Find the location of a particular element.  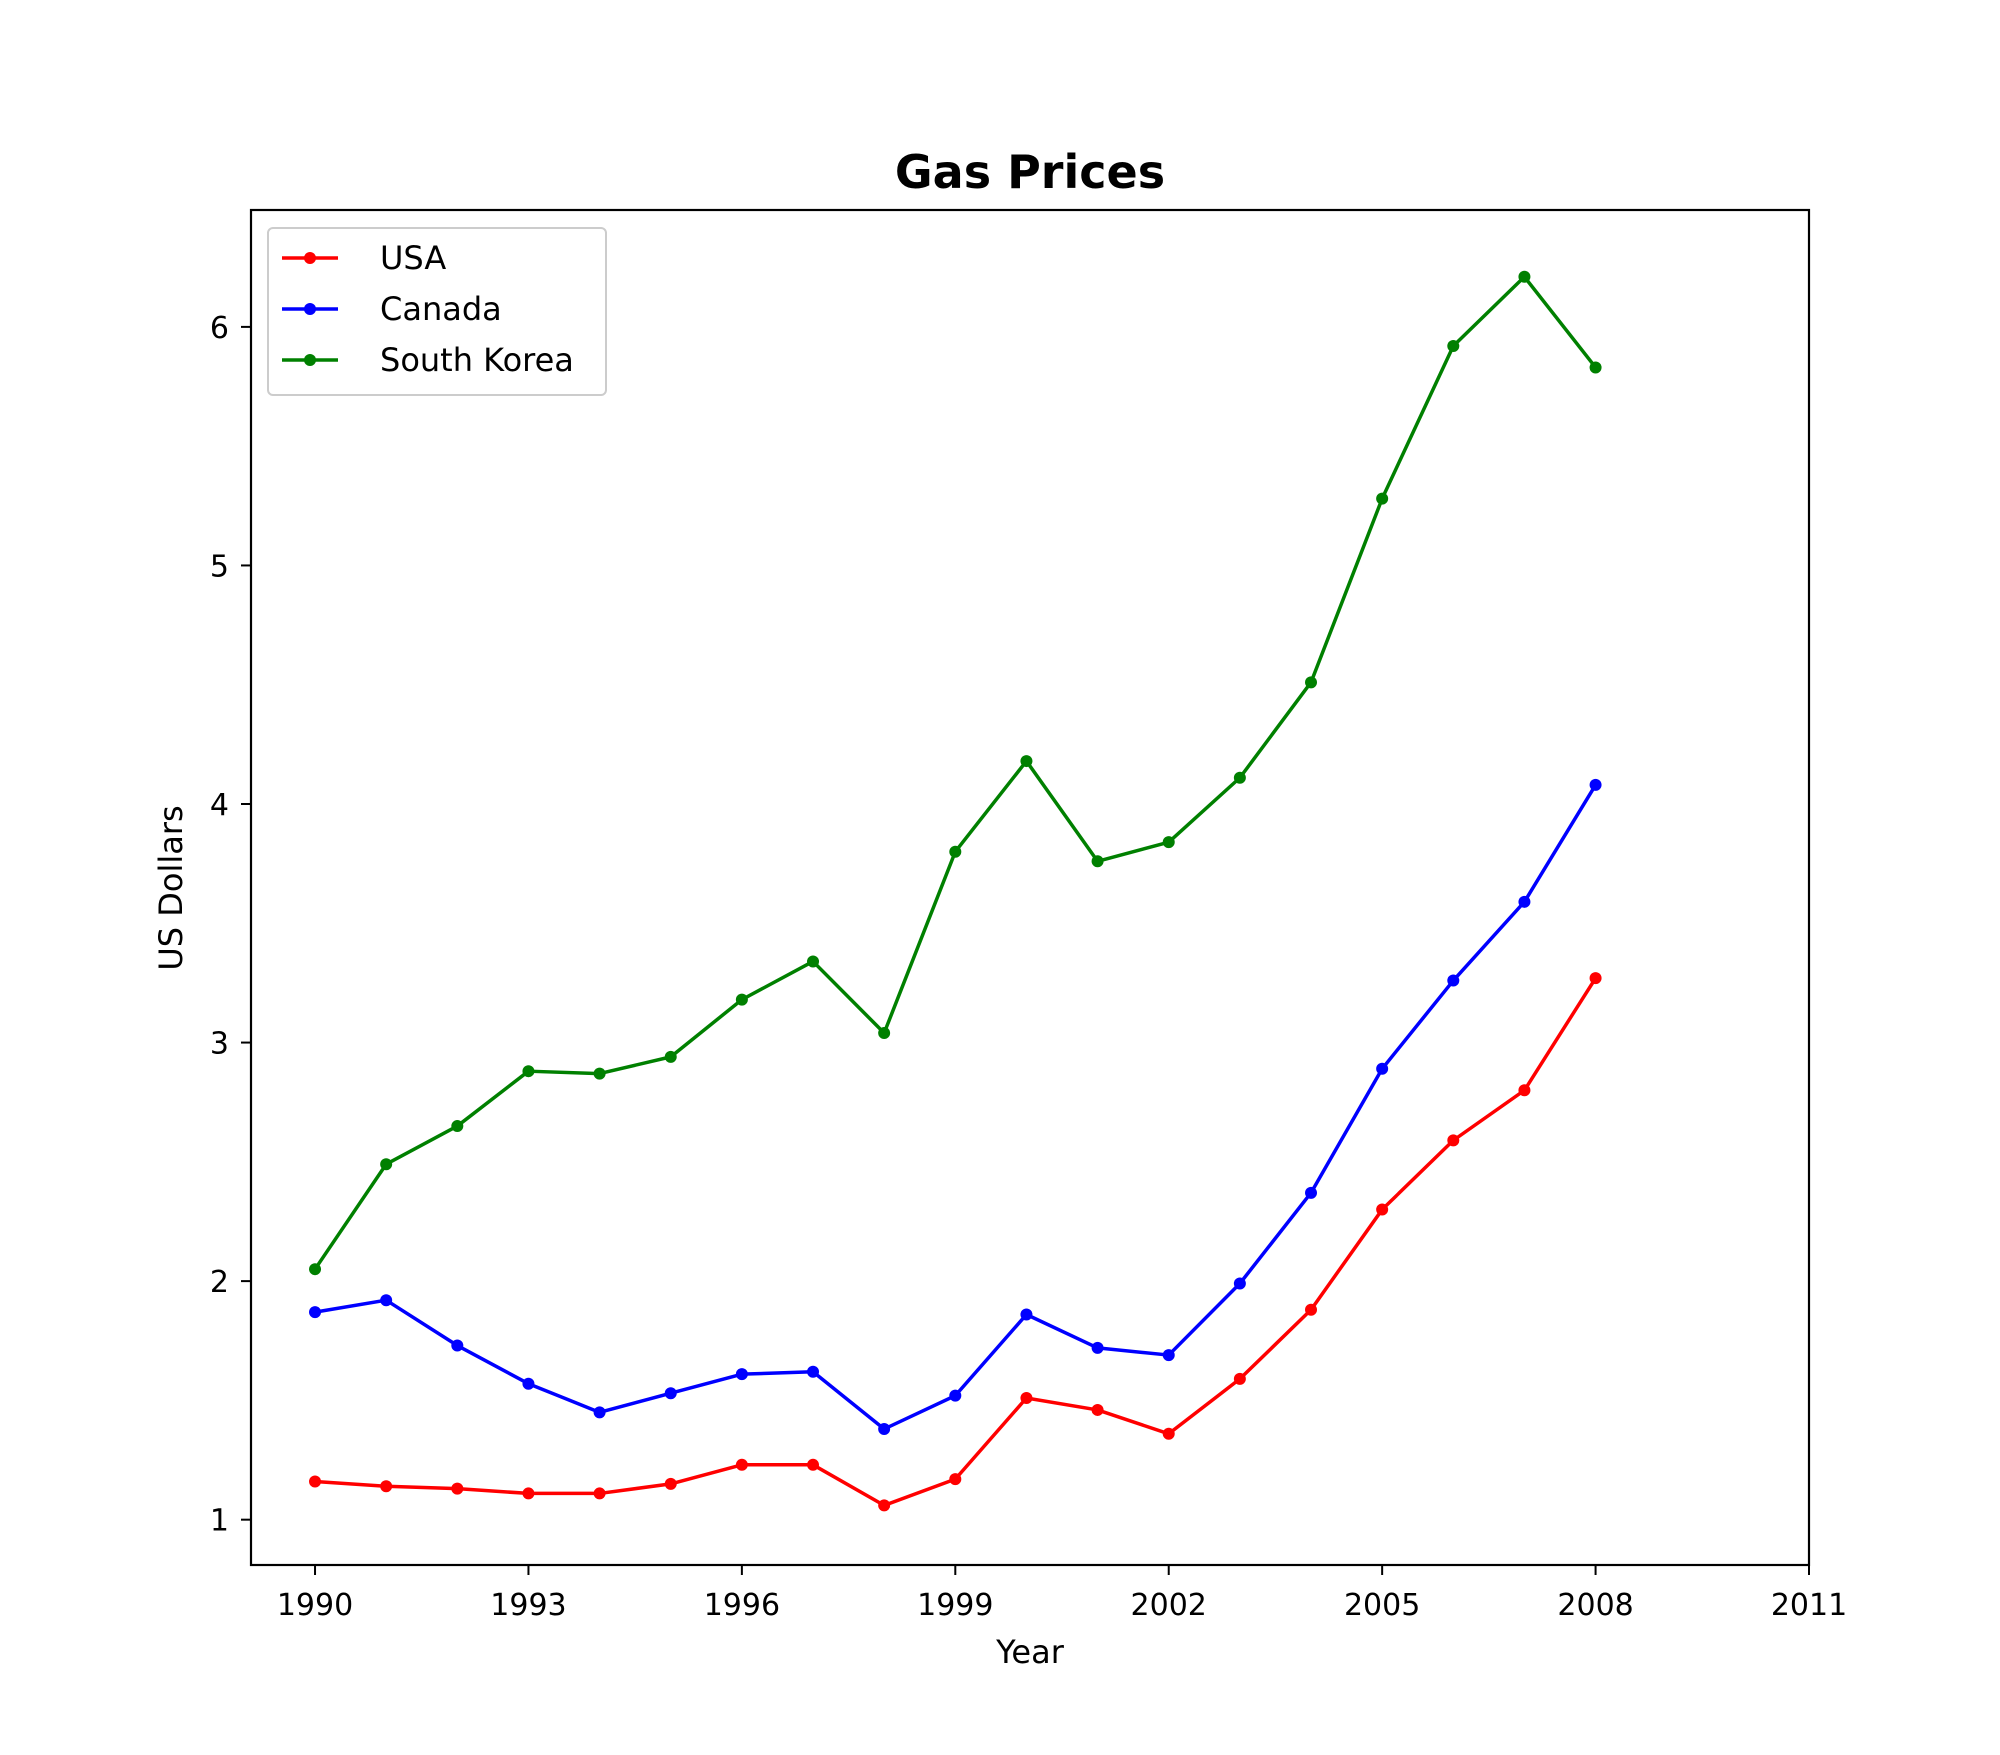

legend-marker-canada is located at coordinates (310, 309).